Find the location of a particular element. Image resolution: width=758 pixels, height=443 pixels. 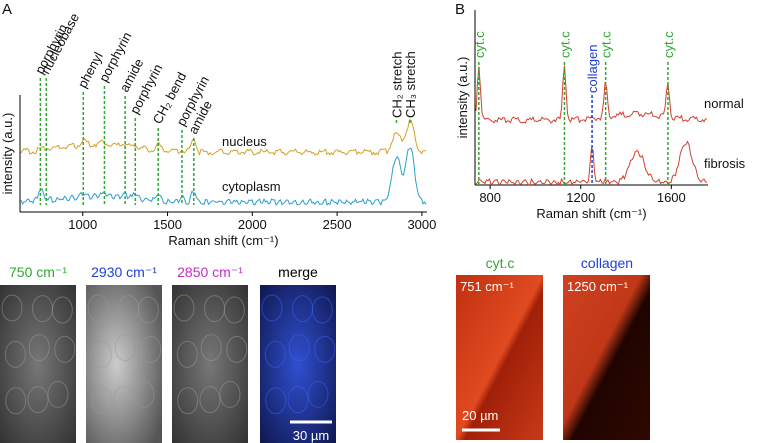

x-tick-label: 2000 is located at coordinates (252, 224).